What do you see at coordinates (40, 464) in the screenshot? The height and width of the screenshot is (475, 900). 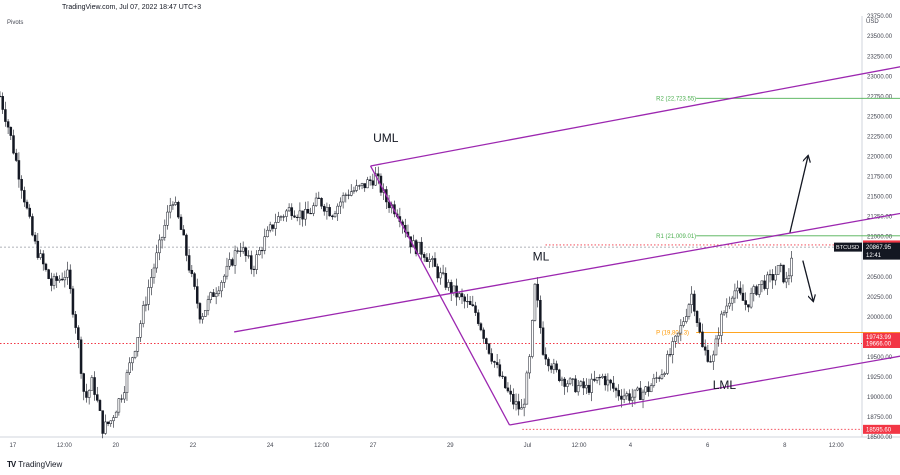 I see `brand-name: TradingView` at bounding box center [40, 464].